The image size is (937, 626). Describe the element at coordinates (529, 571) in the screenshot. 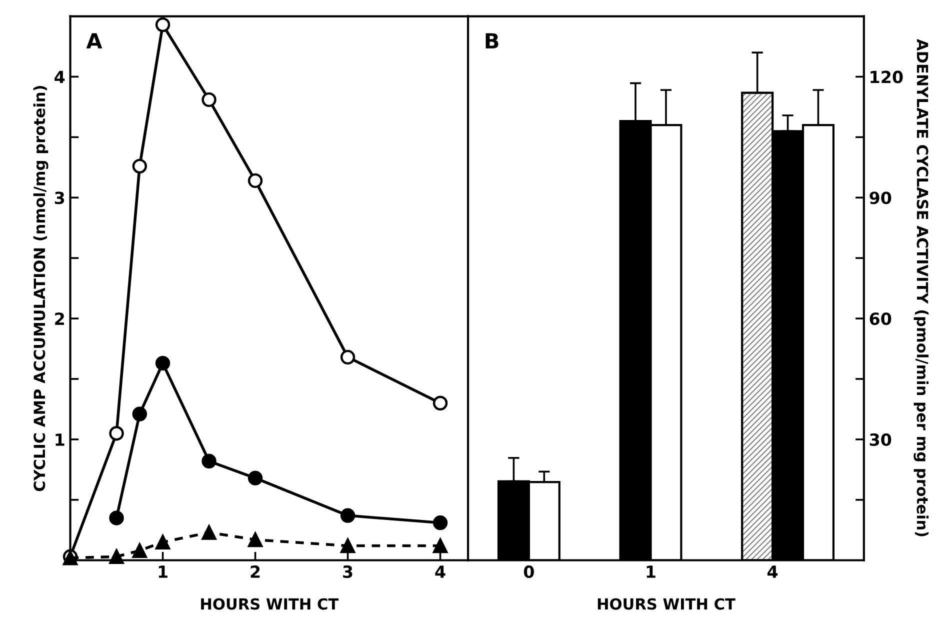

I see `x-tick-label: 0` at that location.